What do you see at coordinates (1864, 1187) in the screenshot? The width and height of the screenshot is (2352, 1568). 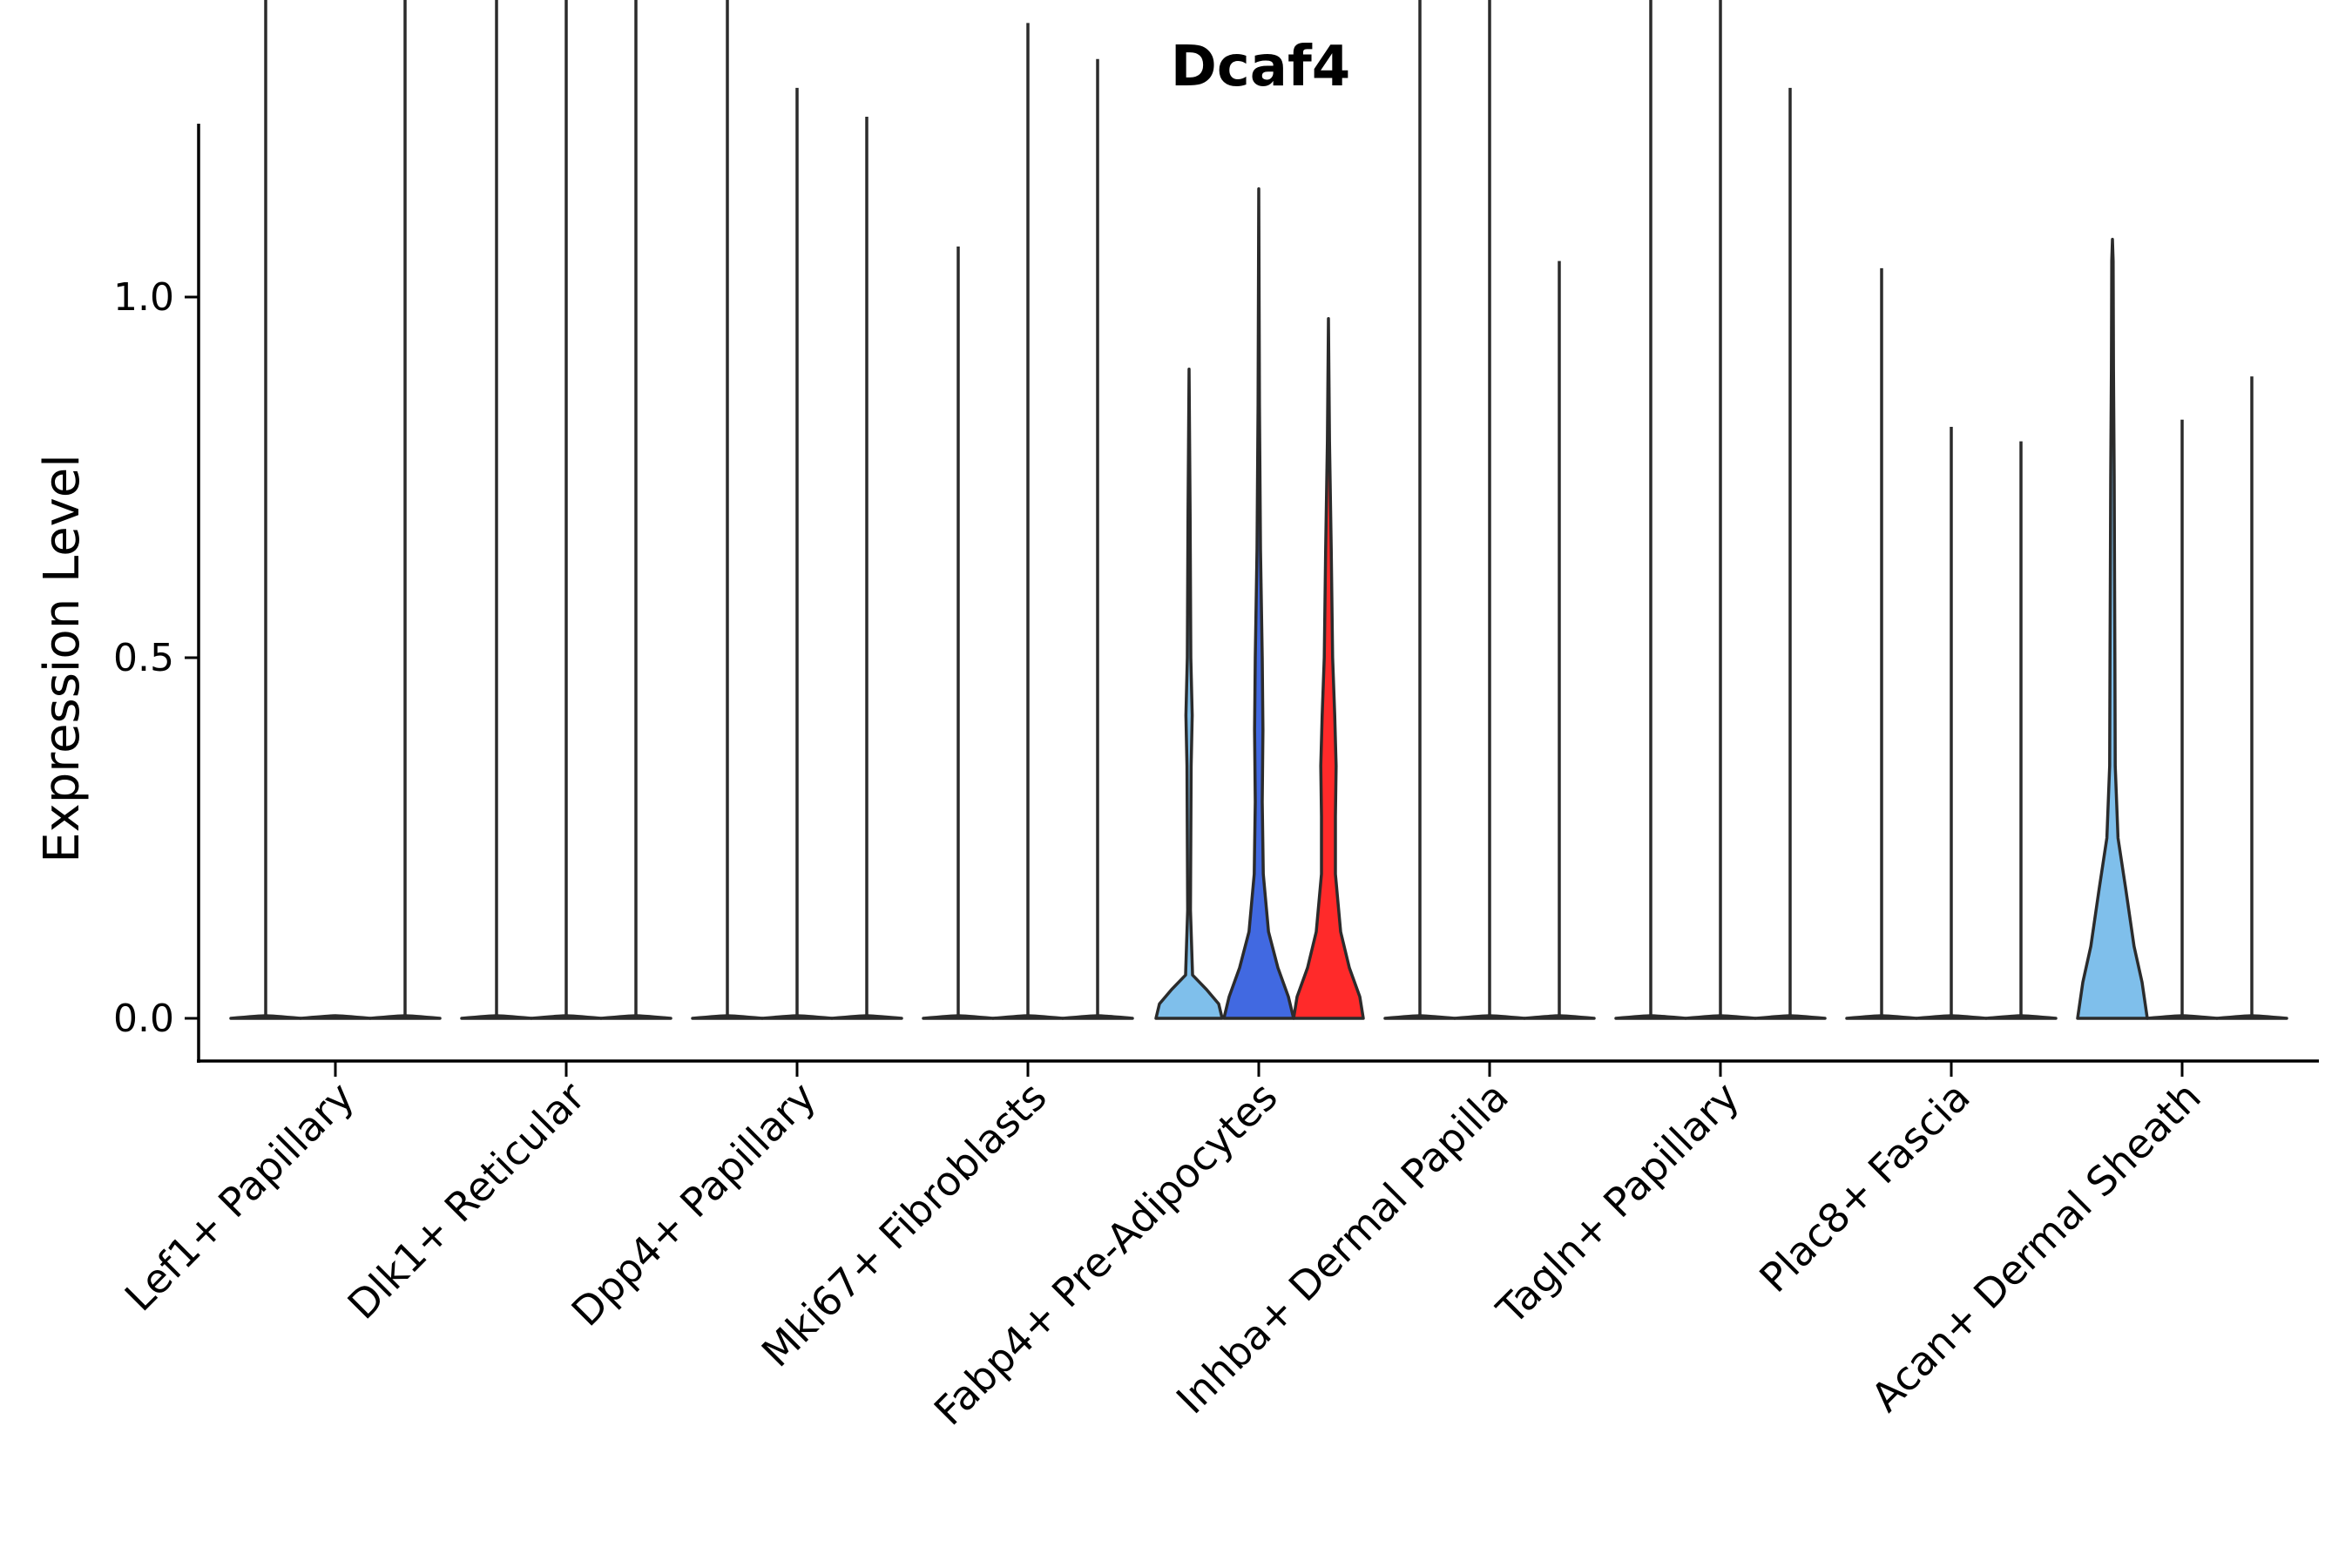 I see `category-label: Plac8+ Fascia` at bounding box center [1864, 1187].